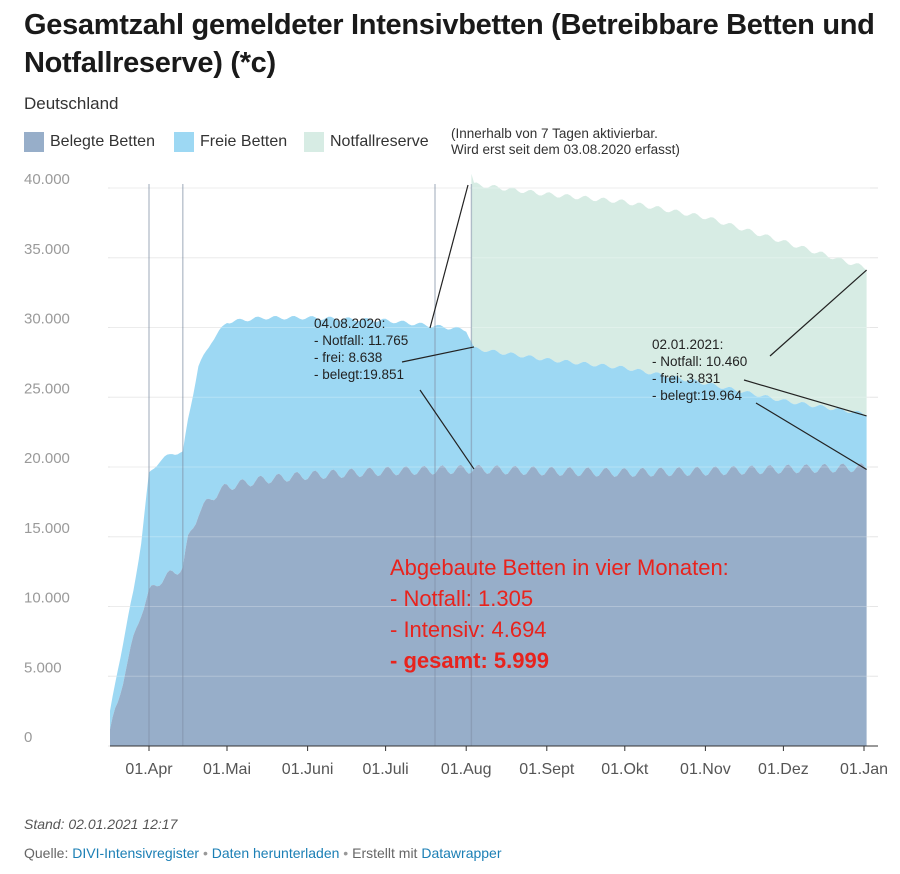 This screenshot has height=874, width=900. Describe the element at coordinates (461, 853) in the screenshot. I see `datawrapper-link: Datawrapper` at that location.